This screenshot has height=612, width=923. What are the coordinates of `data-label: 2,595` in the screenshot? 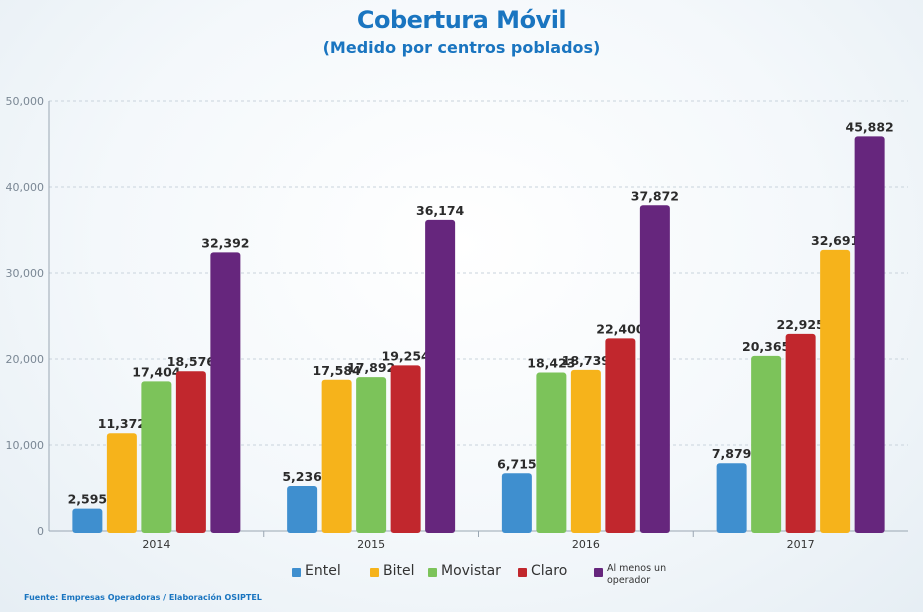 It's located at (88, 499).